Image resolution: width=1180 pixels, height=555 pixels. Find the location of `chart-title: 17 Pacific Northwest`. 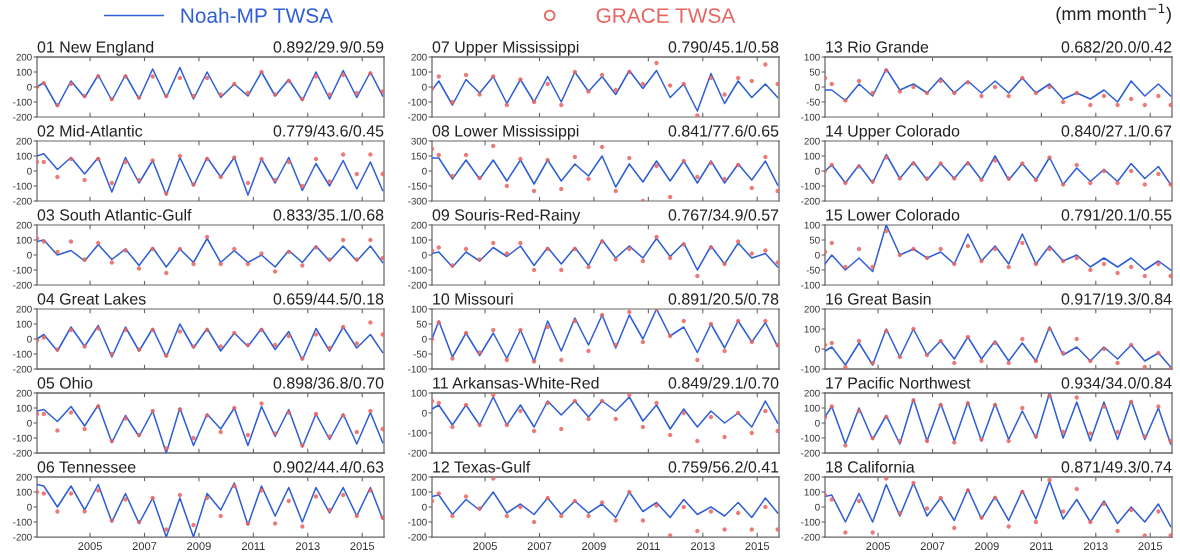

chart-title: 17 Pacific Northwest is located at coordinates (898, 382).